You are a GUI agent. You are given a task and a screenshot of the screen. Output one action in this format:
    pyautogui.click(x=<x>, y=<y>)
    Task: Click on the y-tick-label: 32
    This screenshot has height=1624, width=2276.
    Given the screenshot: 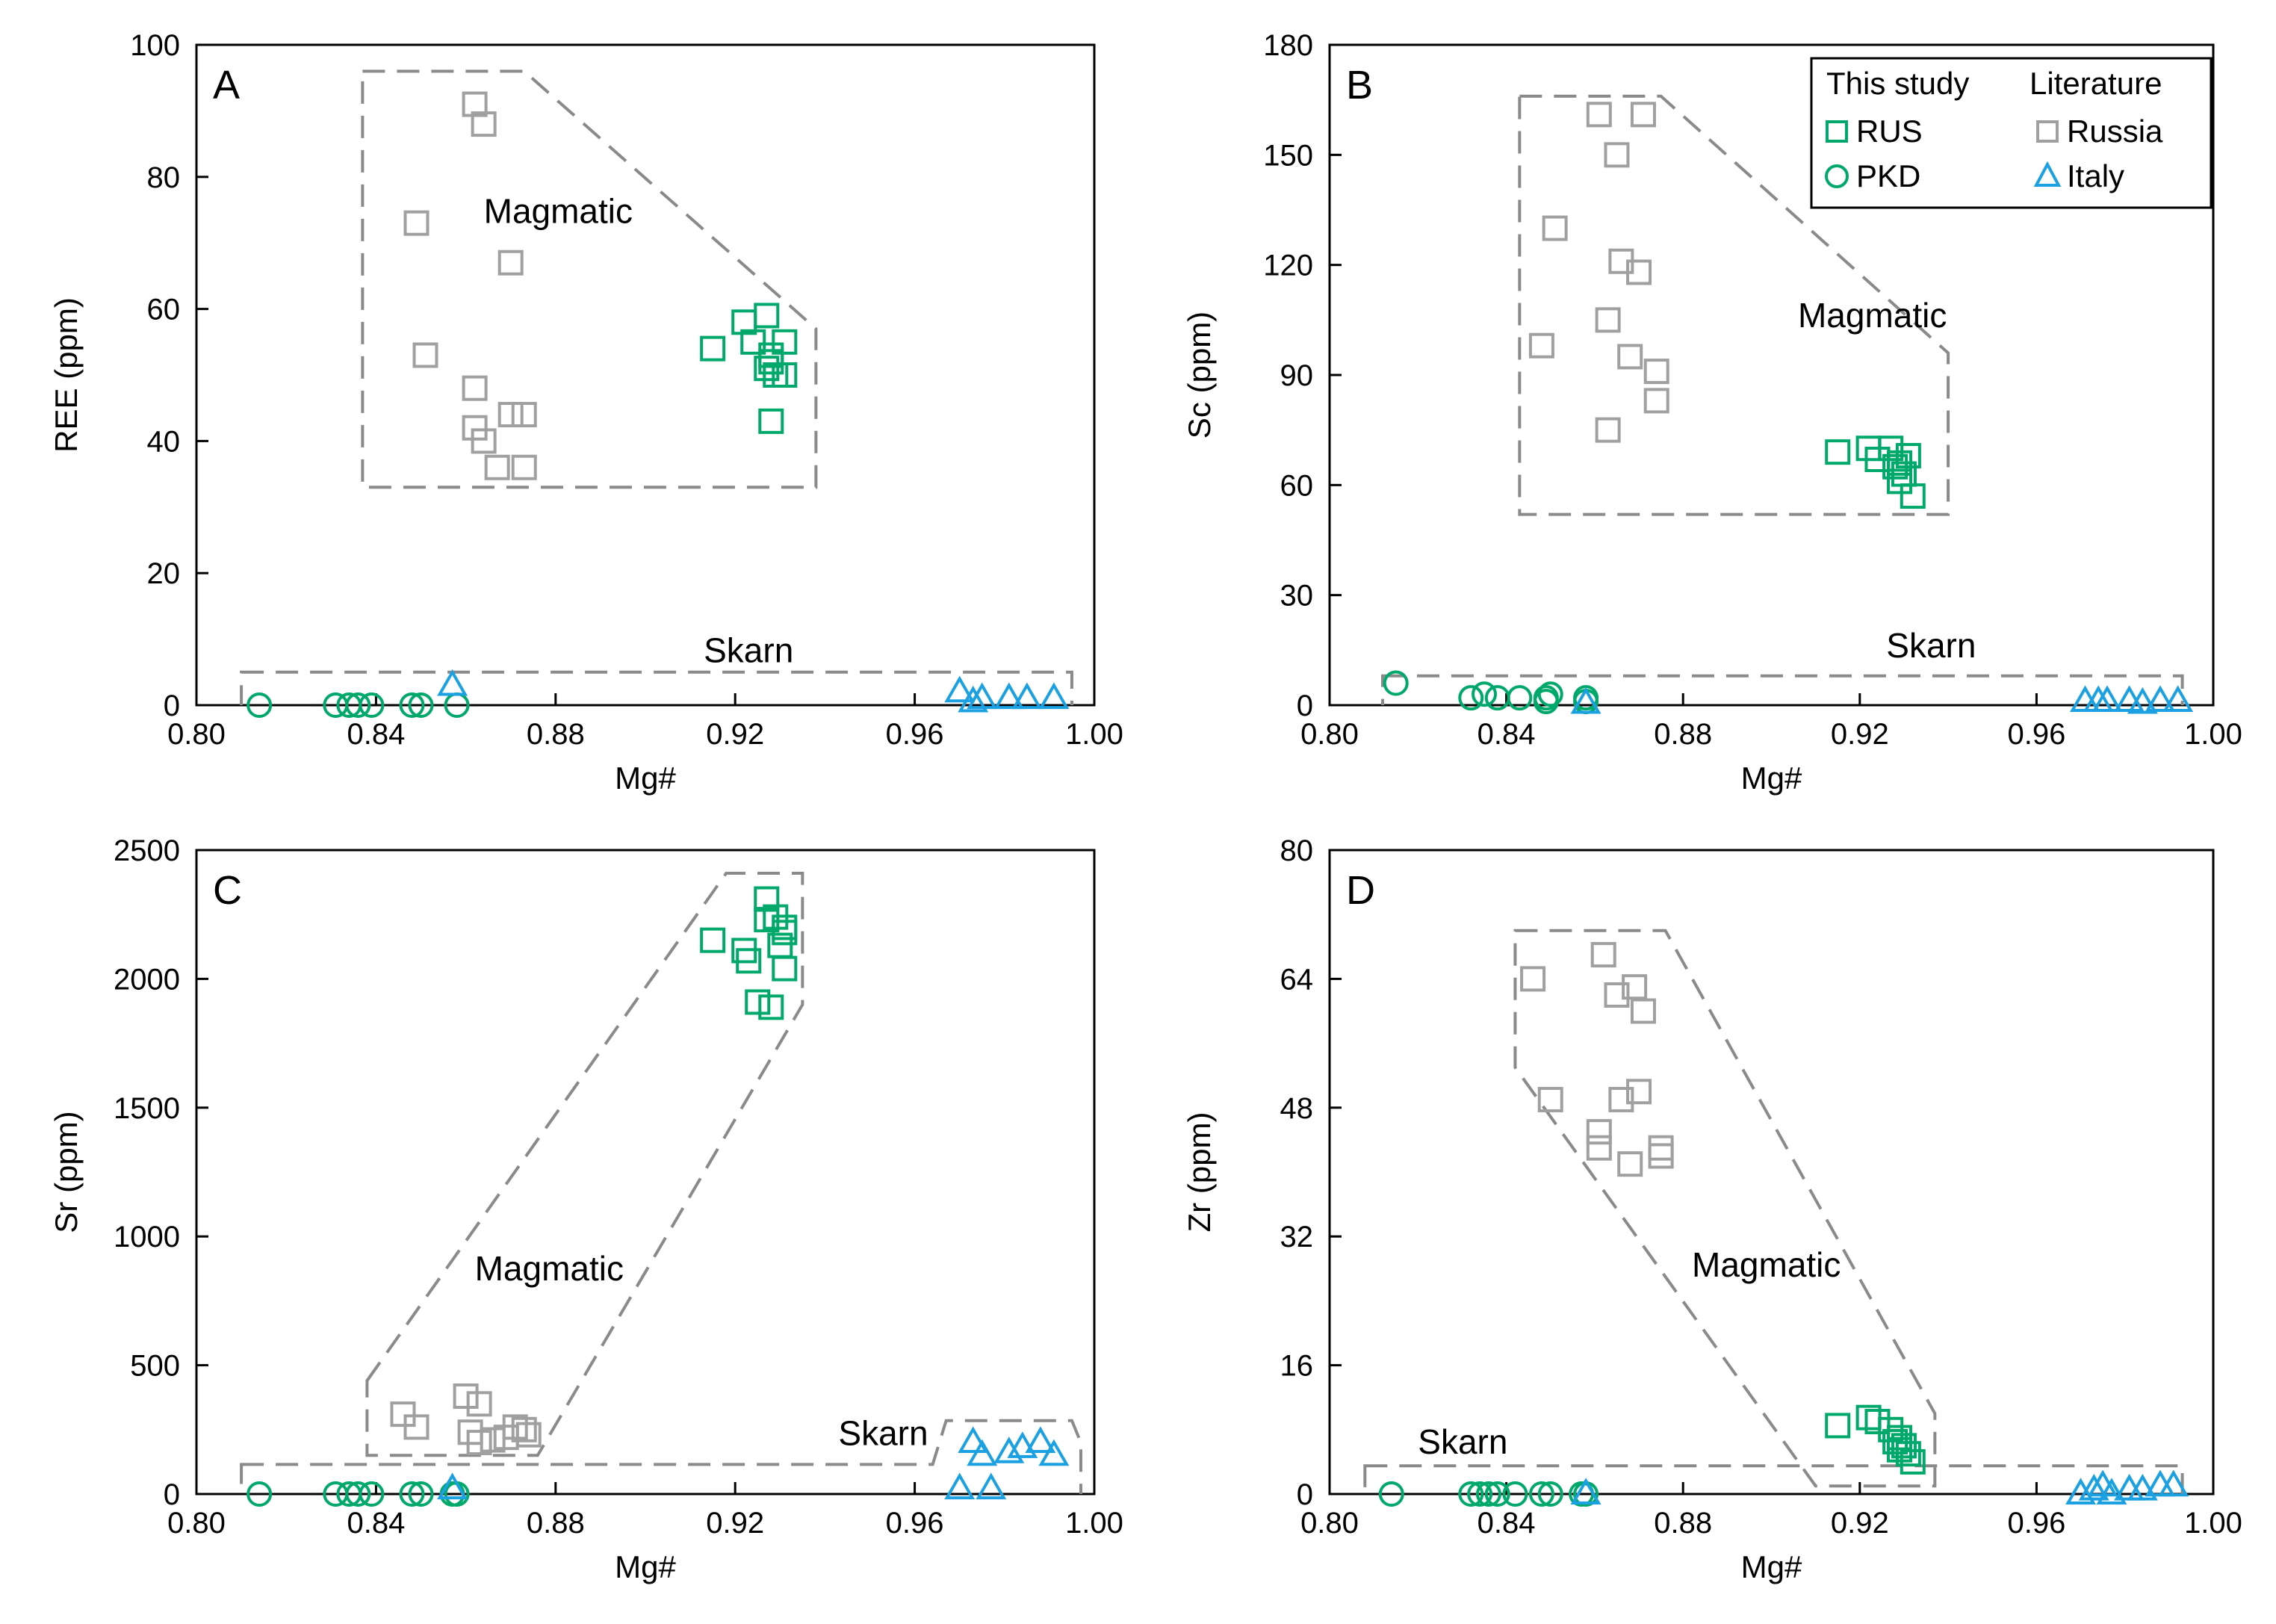 What is the action you would take?
    pyautogui.click(x=1297, y=1237)
    